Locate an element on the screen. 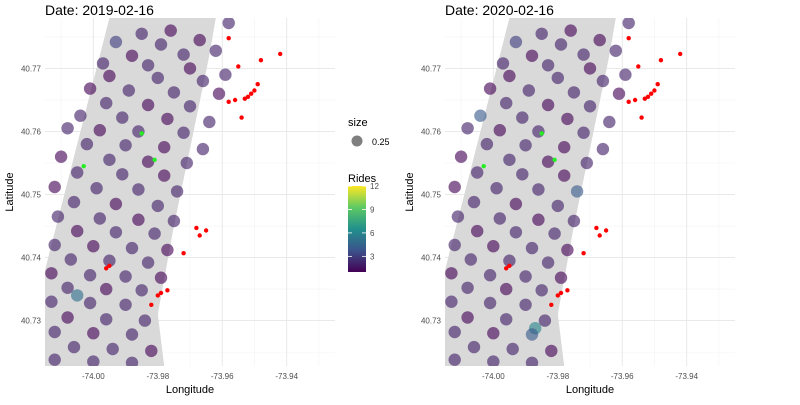 The height and width of the screenshot is (405, 800). legend-size-title: size is located at coordinates (358, 123).